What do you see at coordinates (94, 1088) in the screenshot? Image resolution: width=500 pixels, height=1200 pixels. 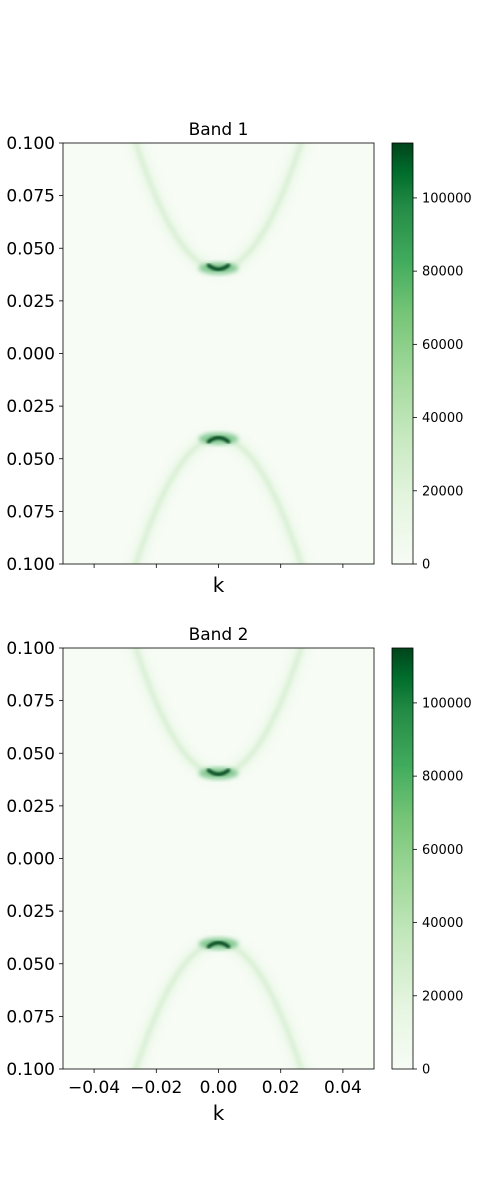 I see `x-tick-label: −0.04` at bounding box center [94, 1088].